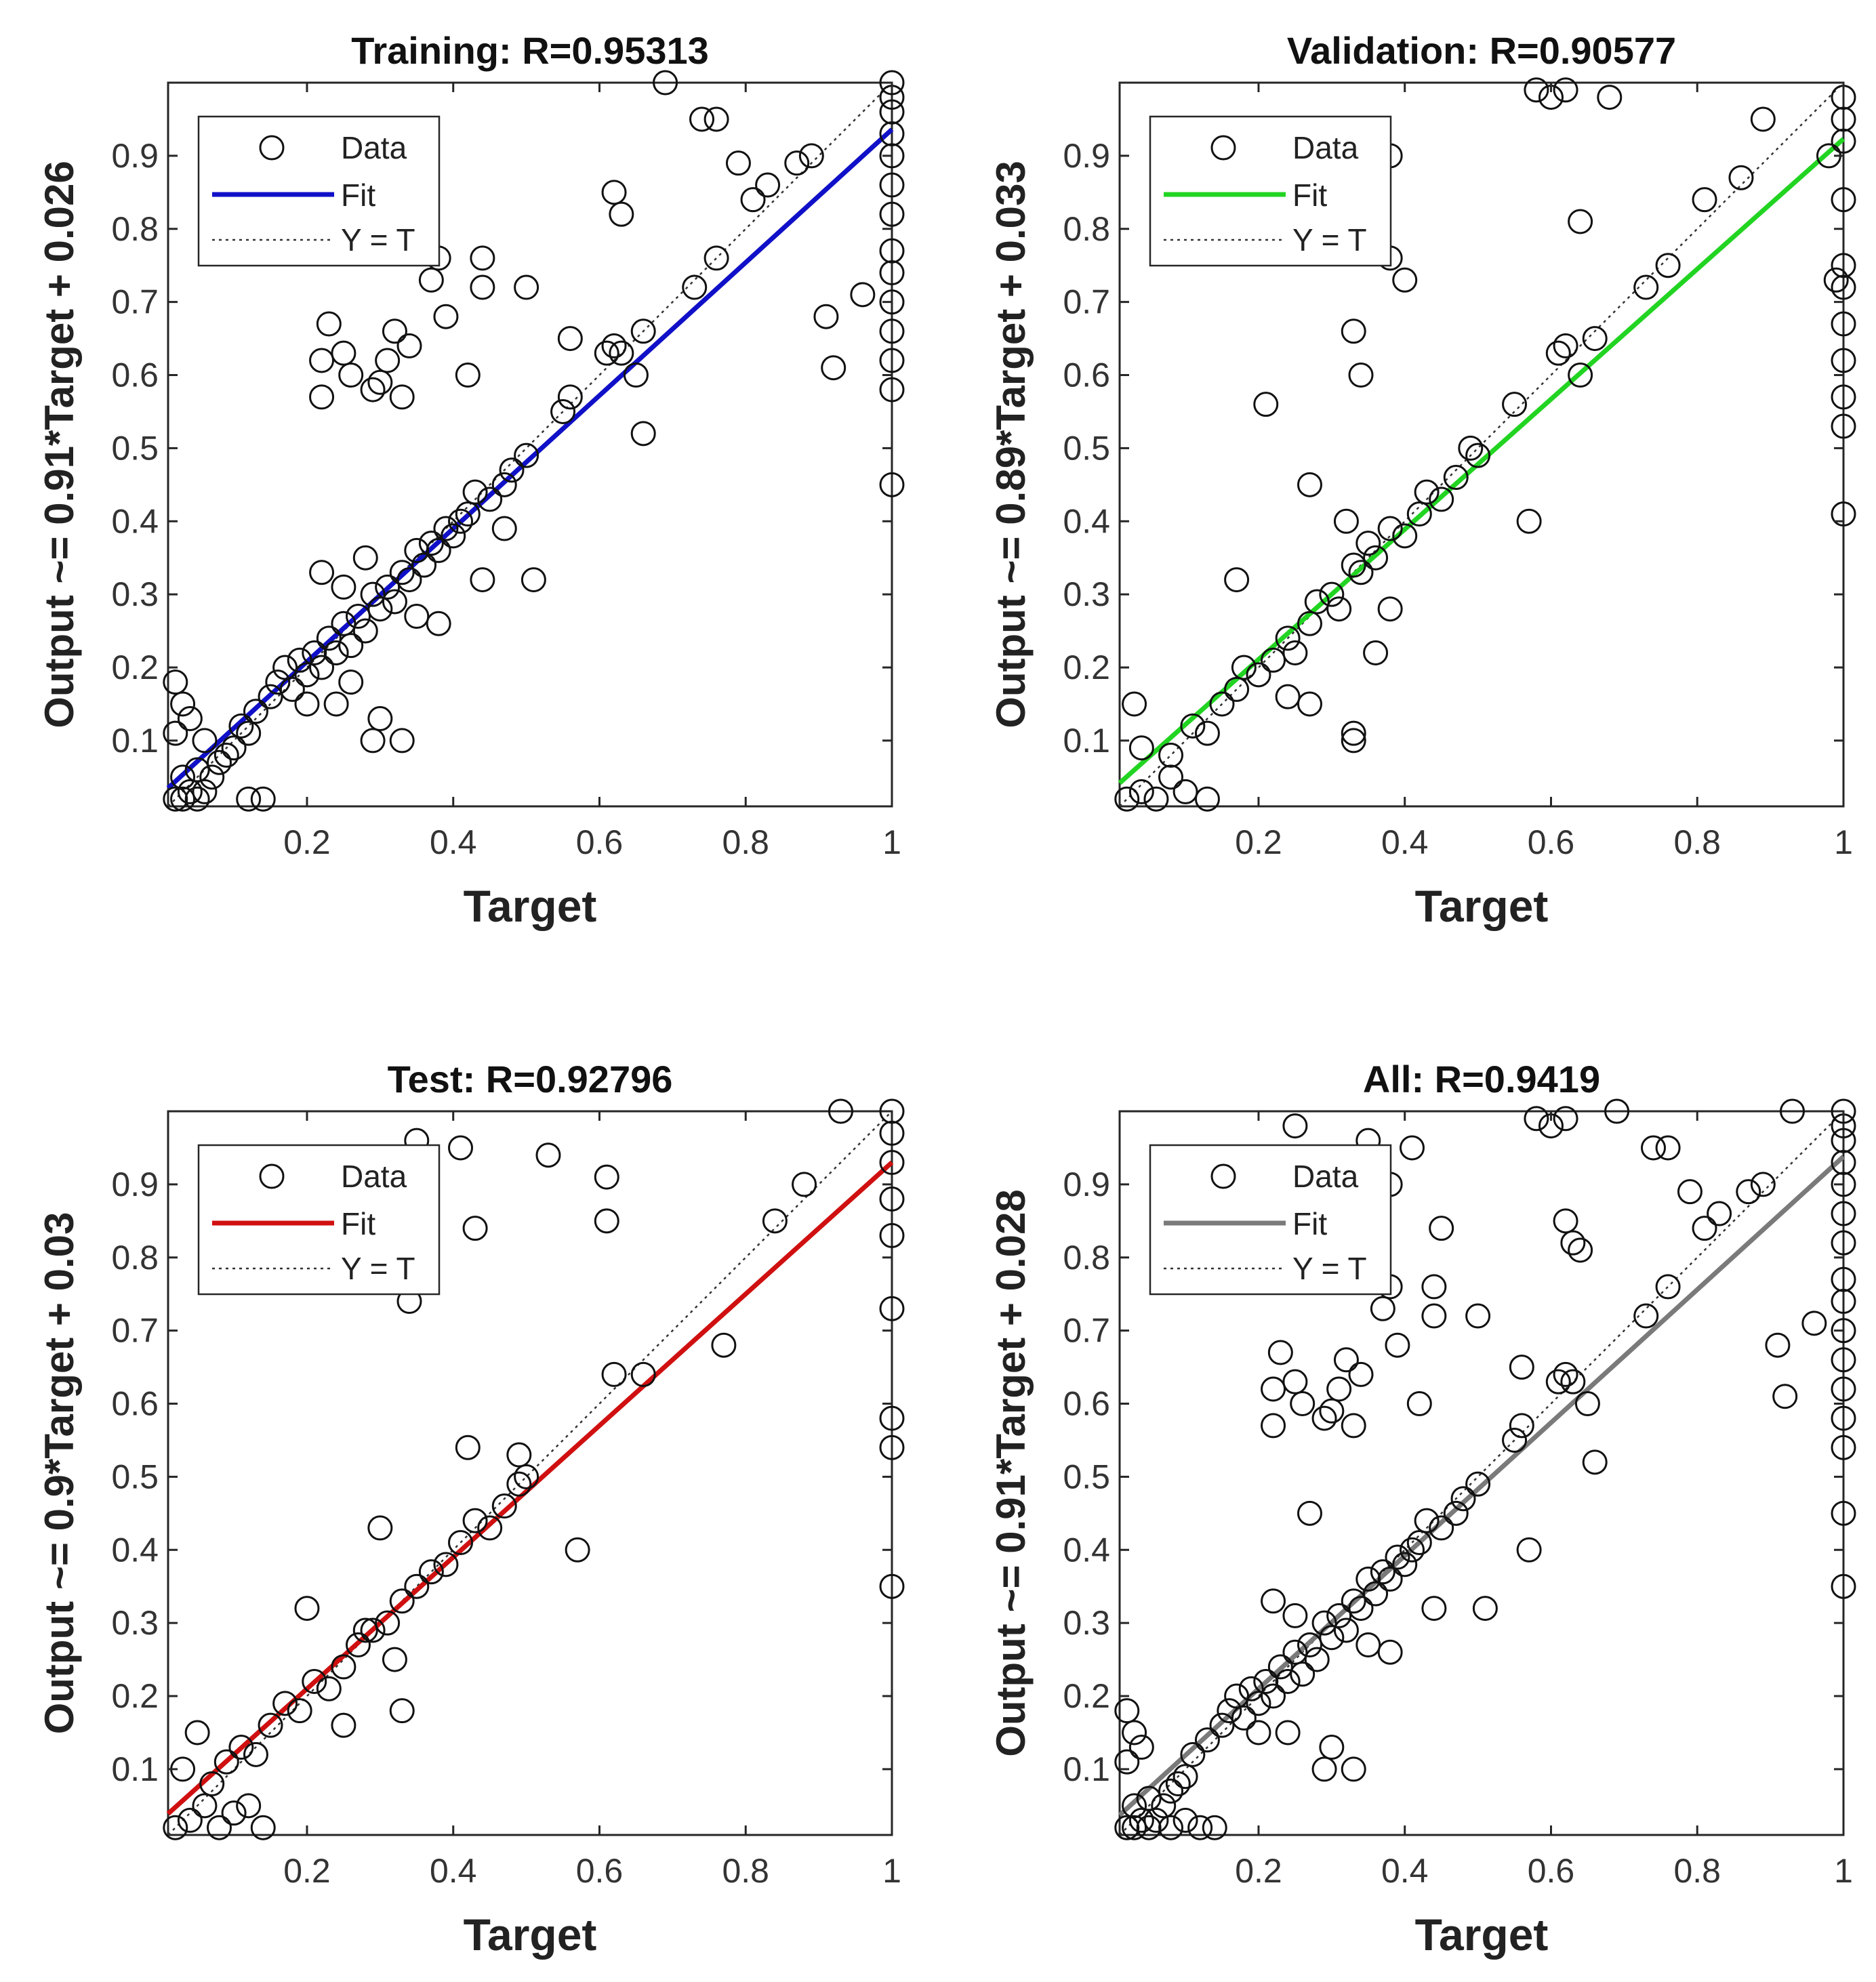 This screenshot has width=1876, height=1982. Describe the element at coordinates (891, 842) in the screenshot. I see `training-x-tick-label: 1` at that location.